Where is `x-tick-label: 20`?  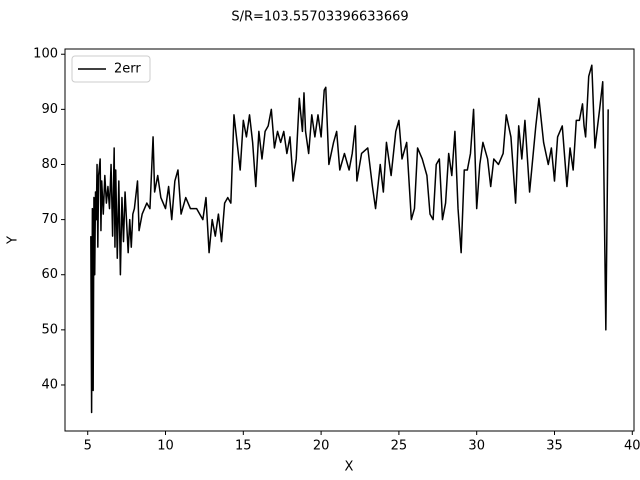
x-tick-label: 20 is located at coordinates (321, 446).